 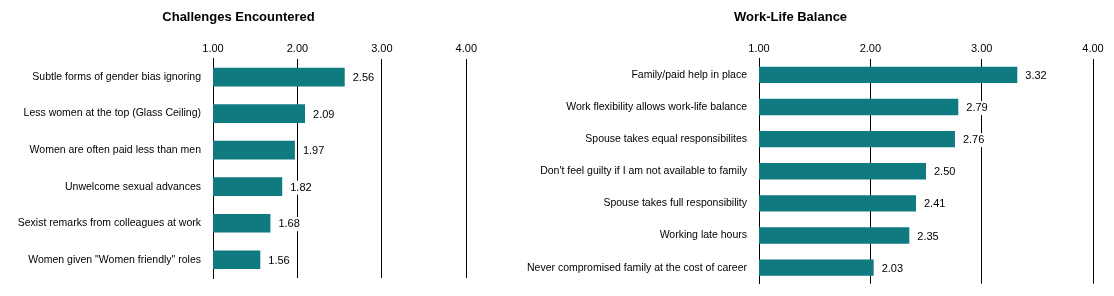 I want to click on data-label: 2.76, so click(x=973, y=139).